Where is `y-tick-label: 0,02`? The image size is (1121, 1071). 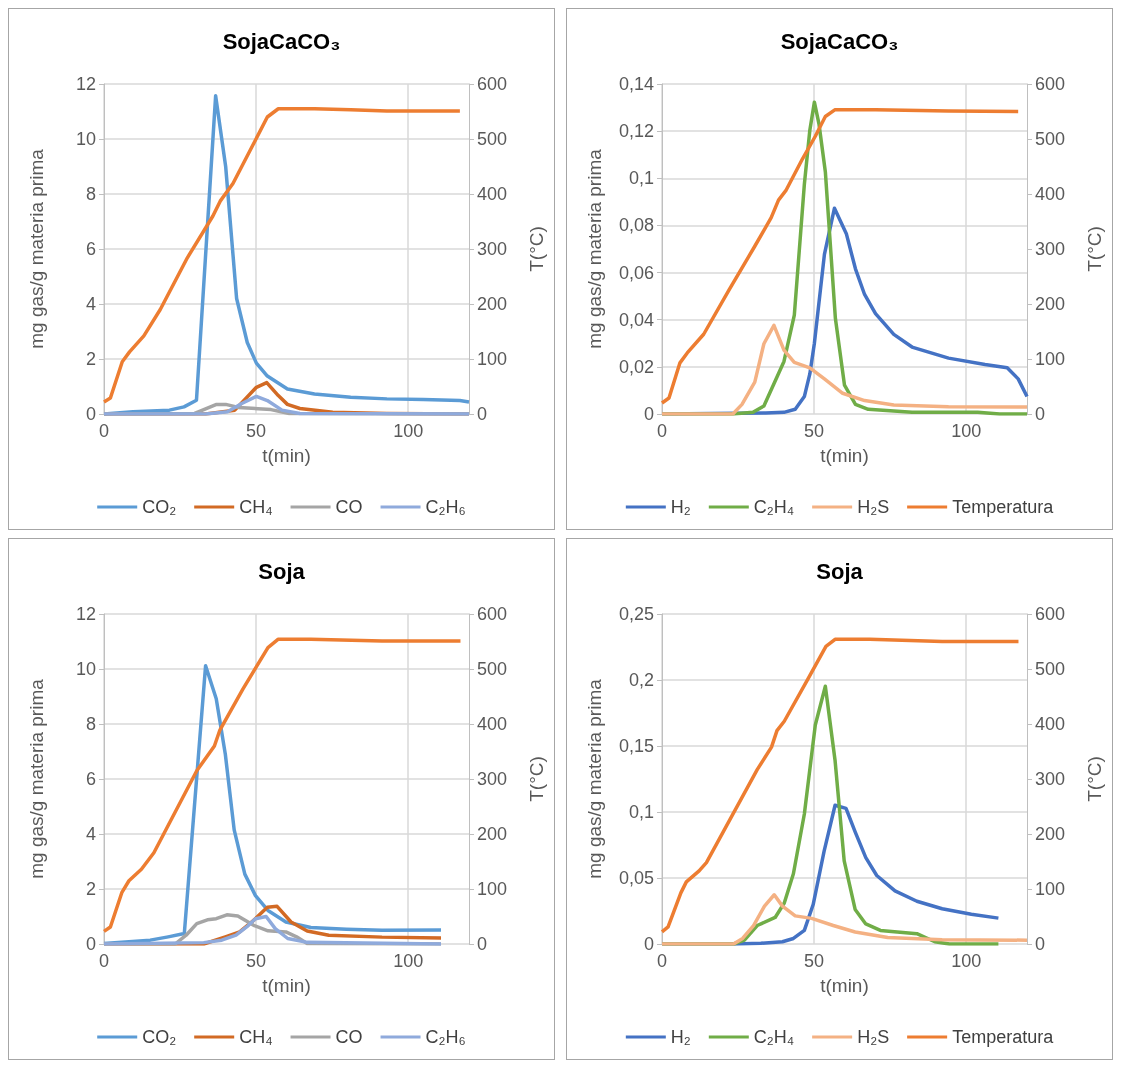 y-tick-label: 0,02 is located at coordinates (636, 366).